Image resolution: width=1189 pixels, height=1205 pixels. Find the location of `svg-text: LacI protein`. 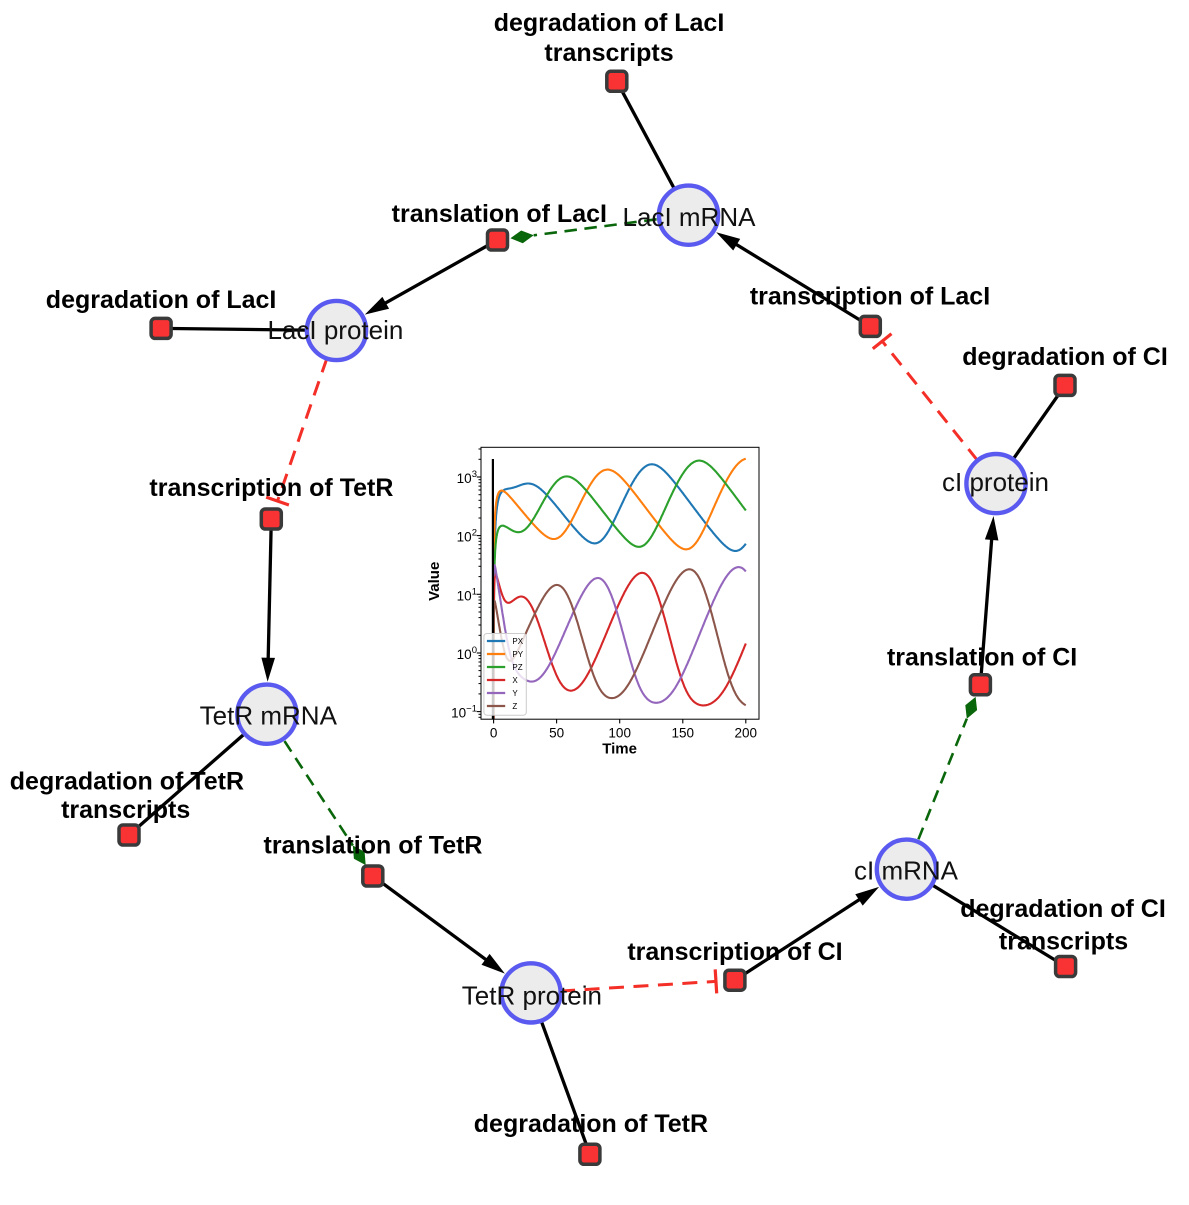

svg-text: LacI protein is located at coordinates (335, 330).